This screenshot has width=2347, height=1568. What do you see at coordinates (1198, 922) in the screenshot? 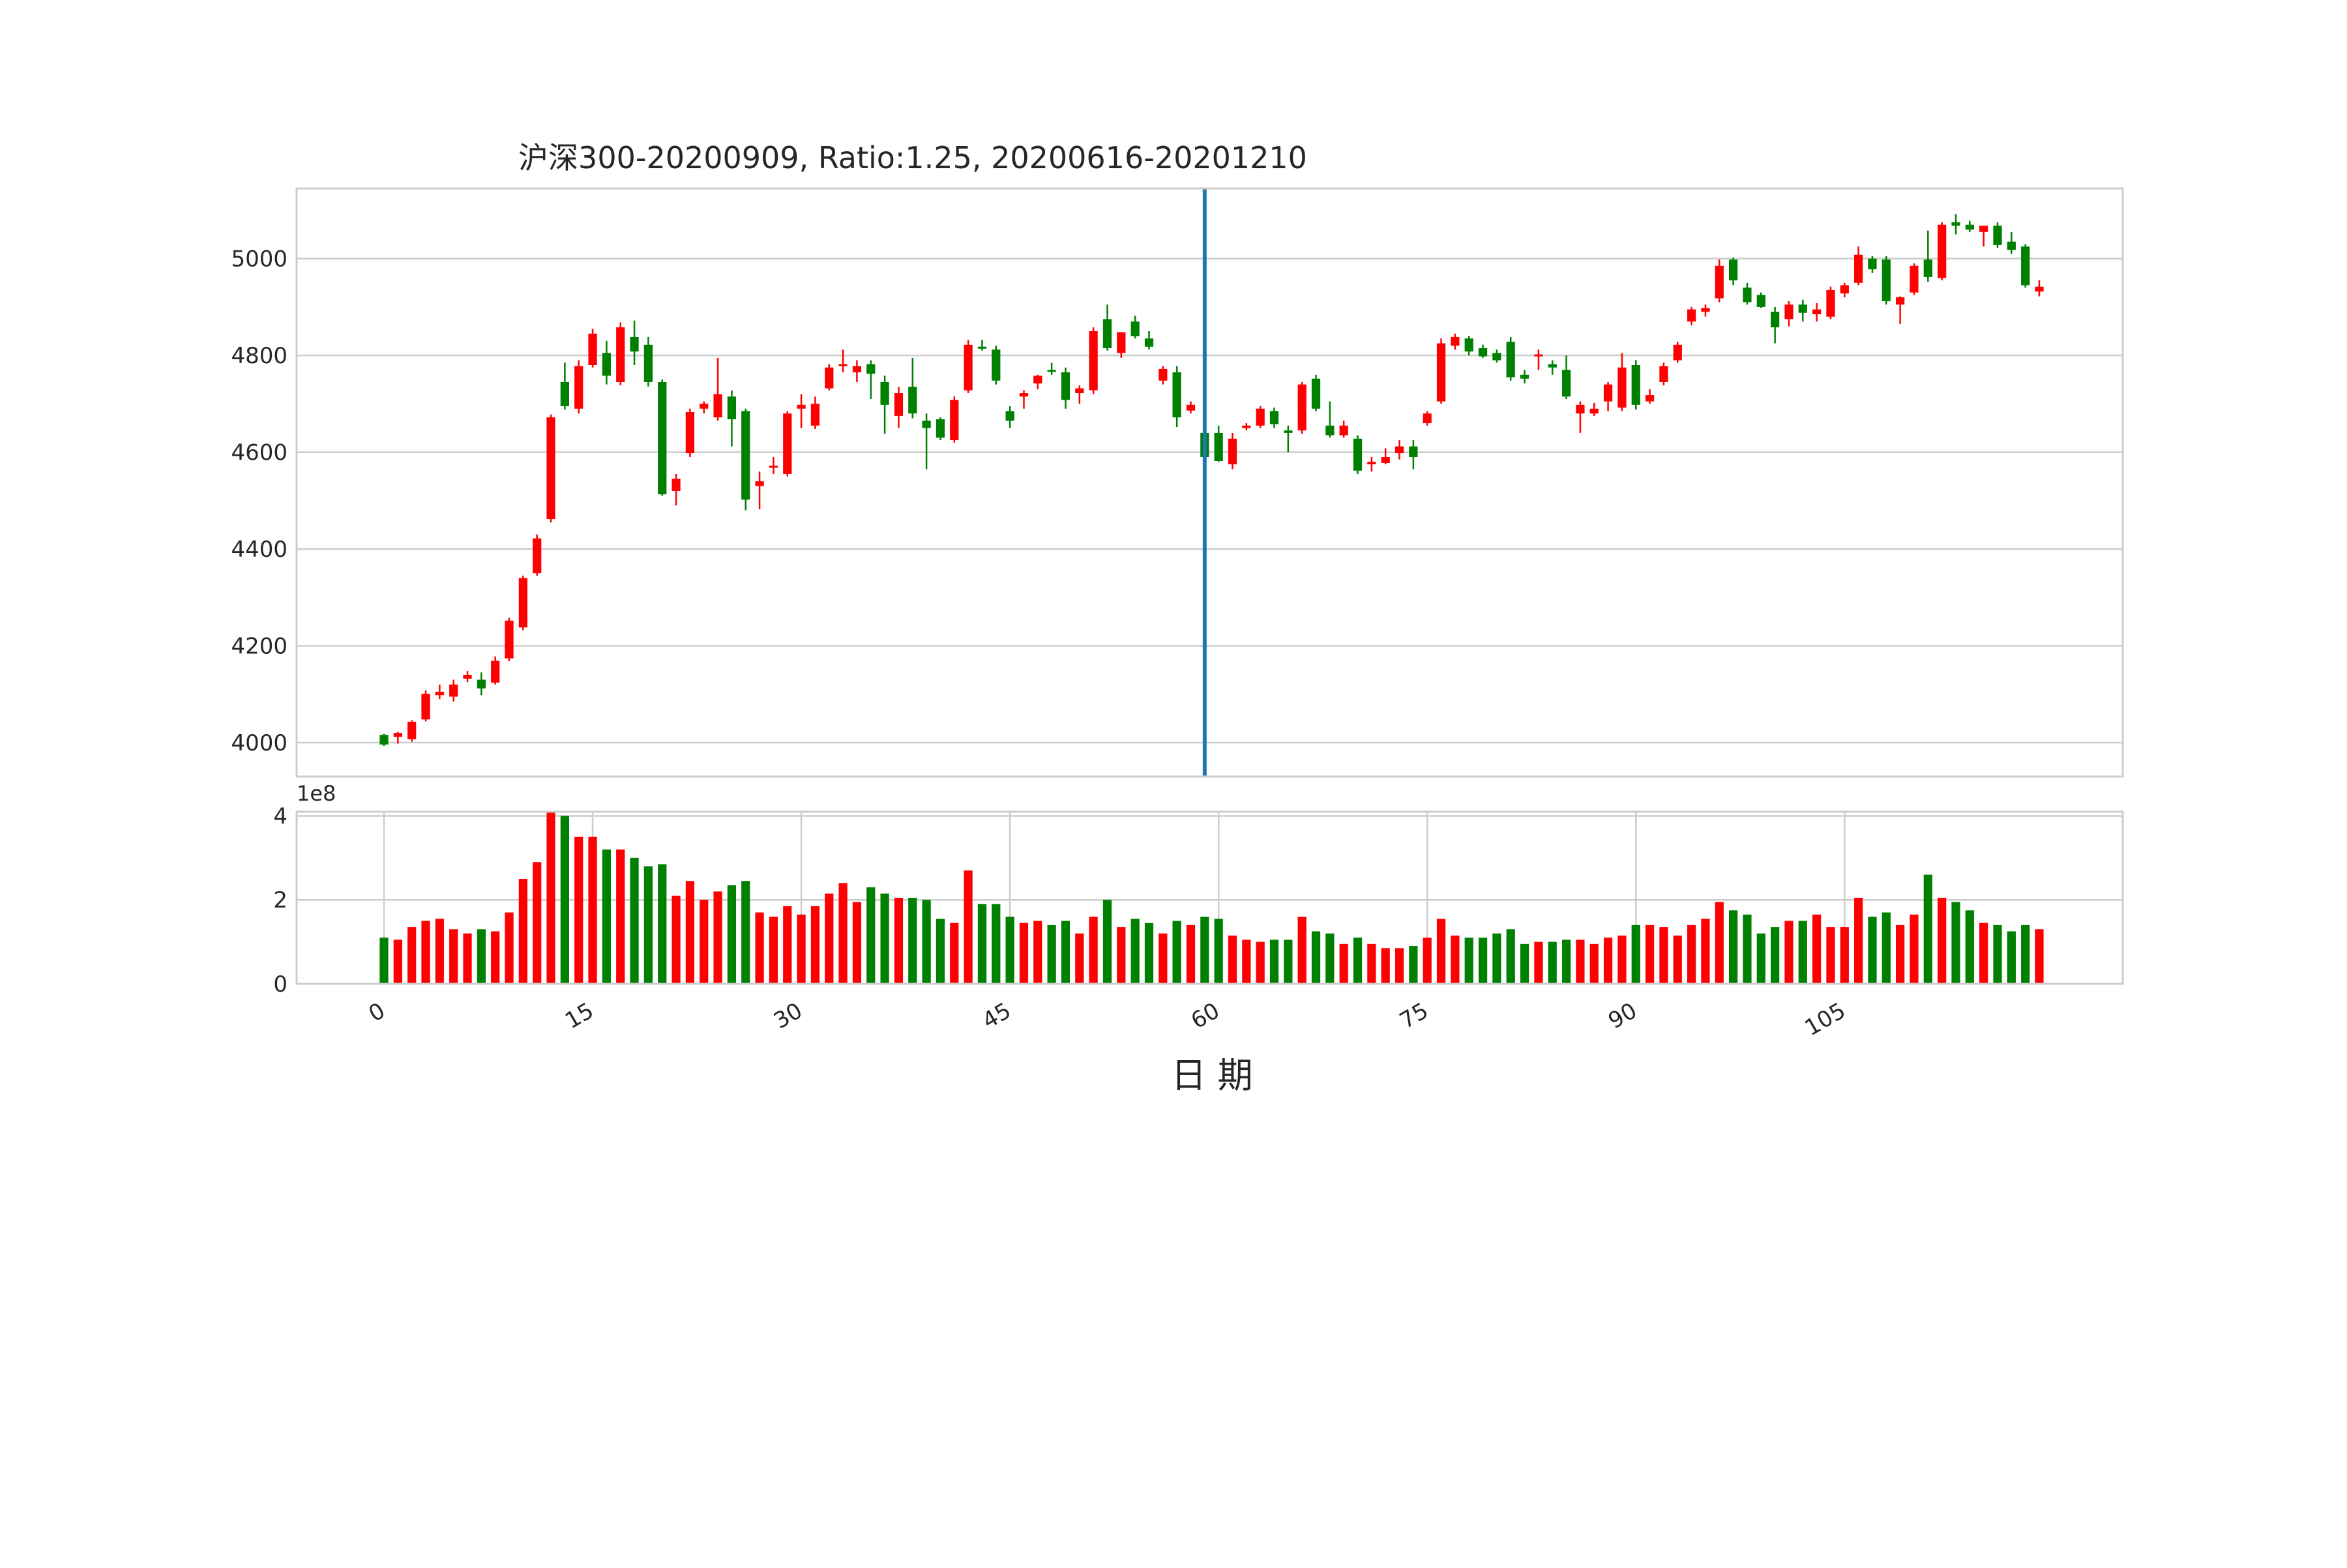
I see `volume-panel: 0 2 4 0 15 30 45 60 75 90 105` at bounding box center [1198, 922].